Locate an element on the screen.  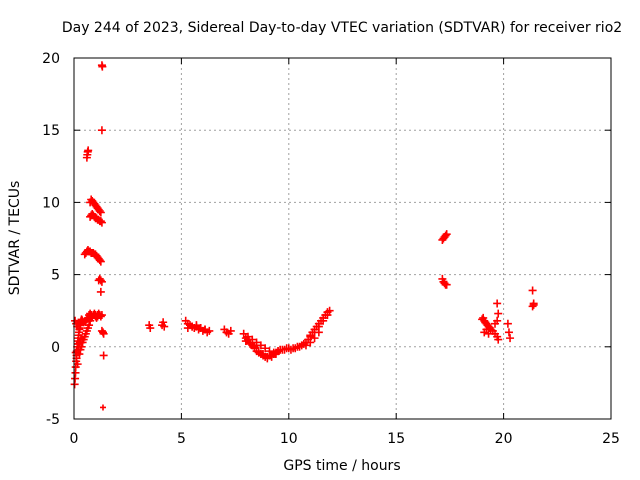
x-tick-label: 25 is located at coordinates (611, 439).